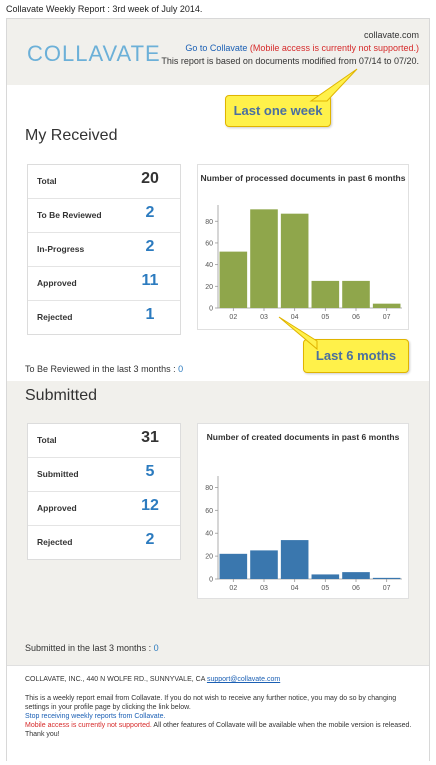 The width and height of the screenshot is (436, 765). Describe the element at coordinates (150, 178) in the screenshot. I see `stat-value: 20` at that location.